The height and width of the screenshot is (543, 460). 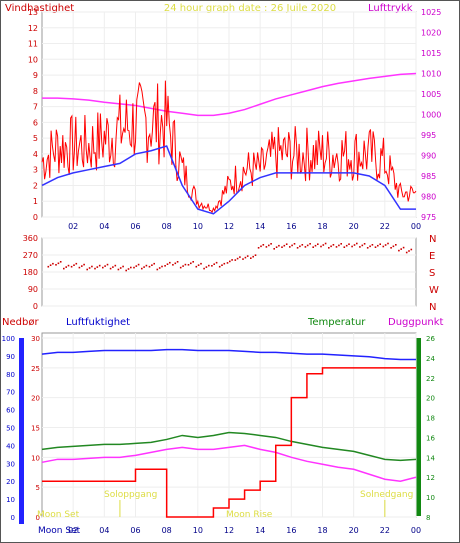 I want to click on wind-speed-tick: 4, so click(x=35, y=154).